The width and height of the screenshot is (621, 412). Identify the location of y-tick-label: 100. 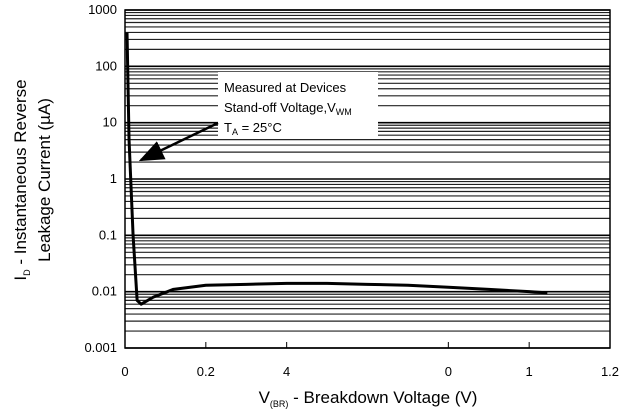
(106, 65).